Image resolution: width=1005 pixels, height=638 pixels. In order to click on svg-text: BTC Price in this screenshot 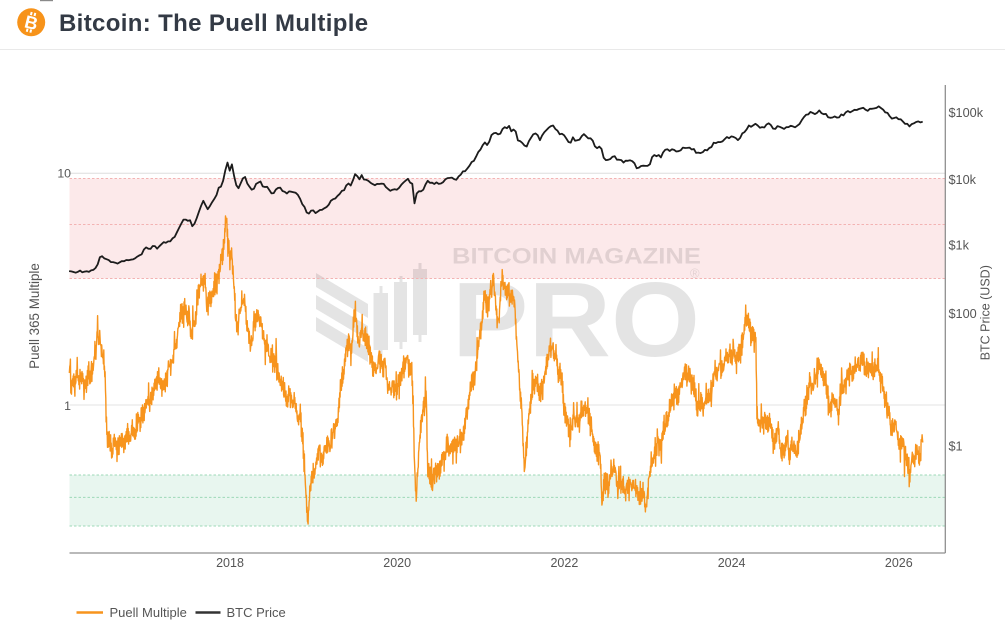, I will do `click(256, 612)`.